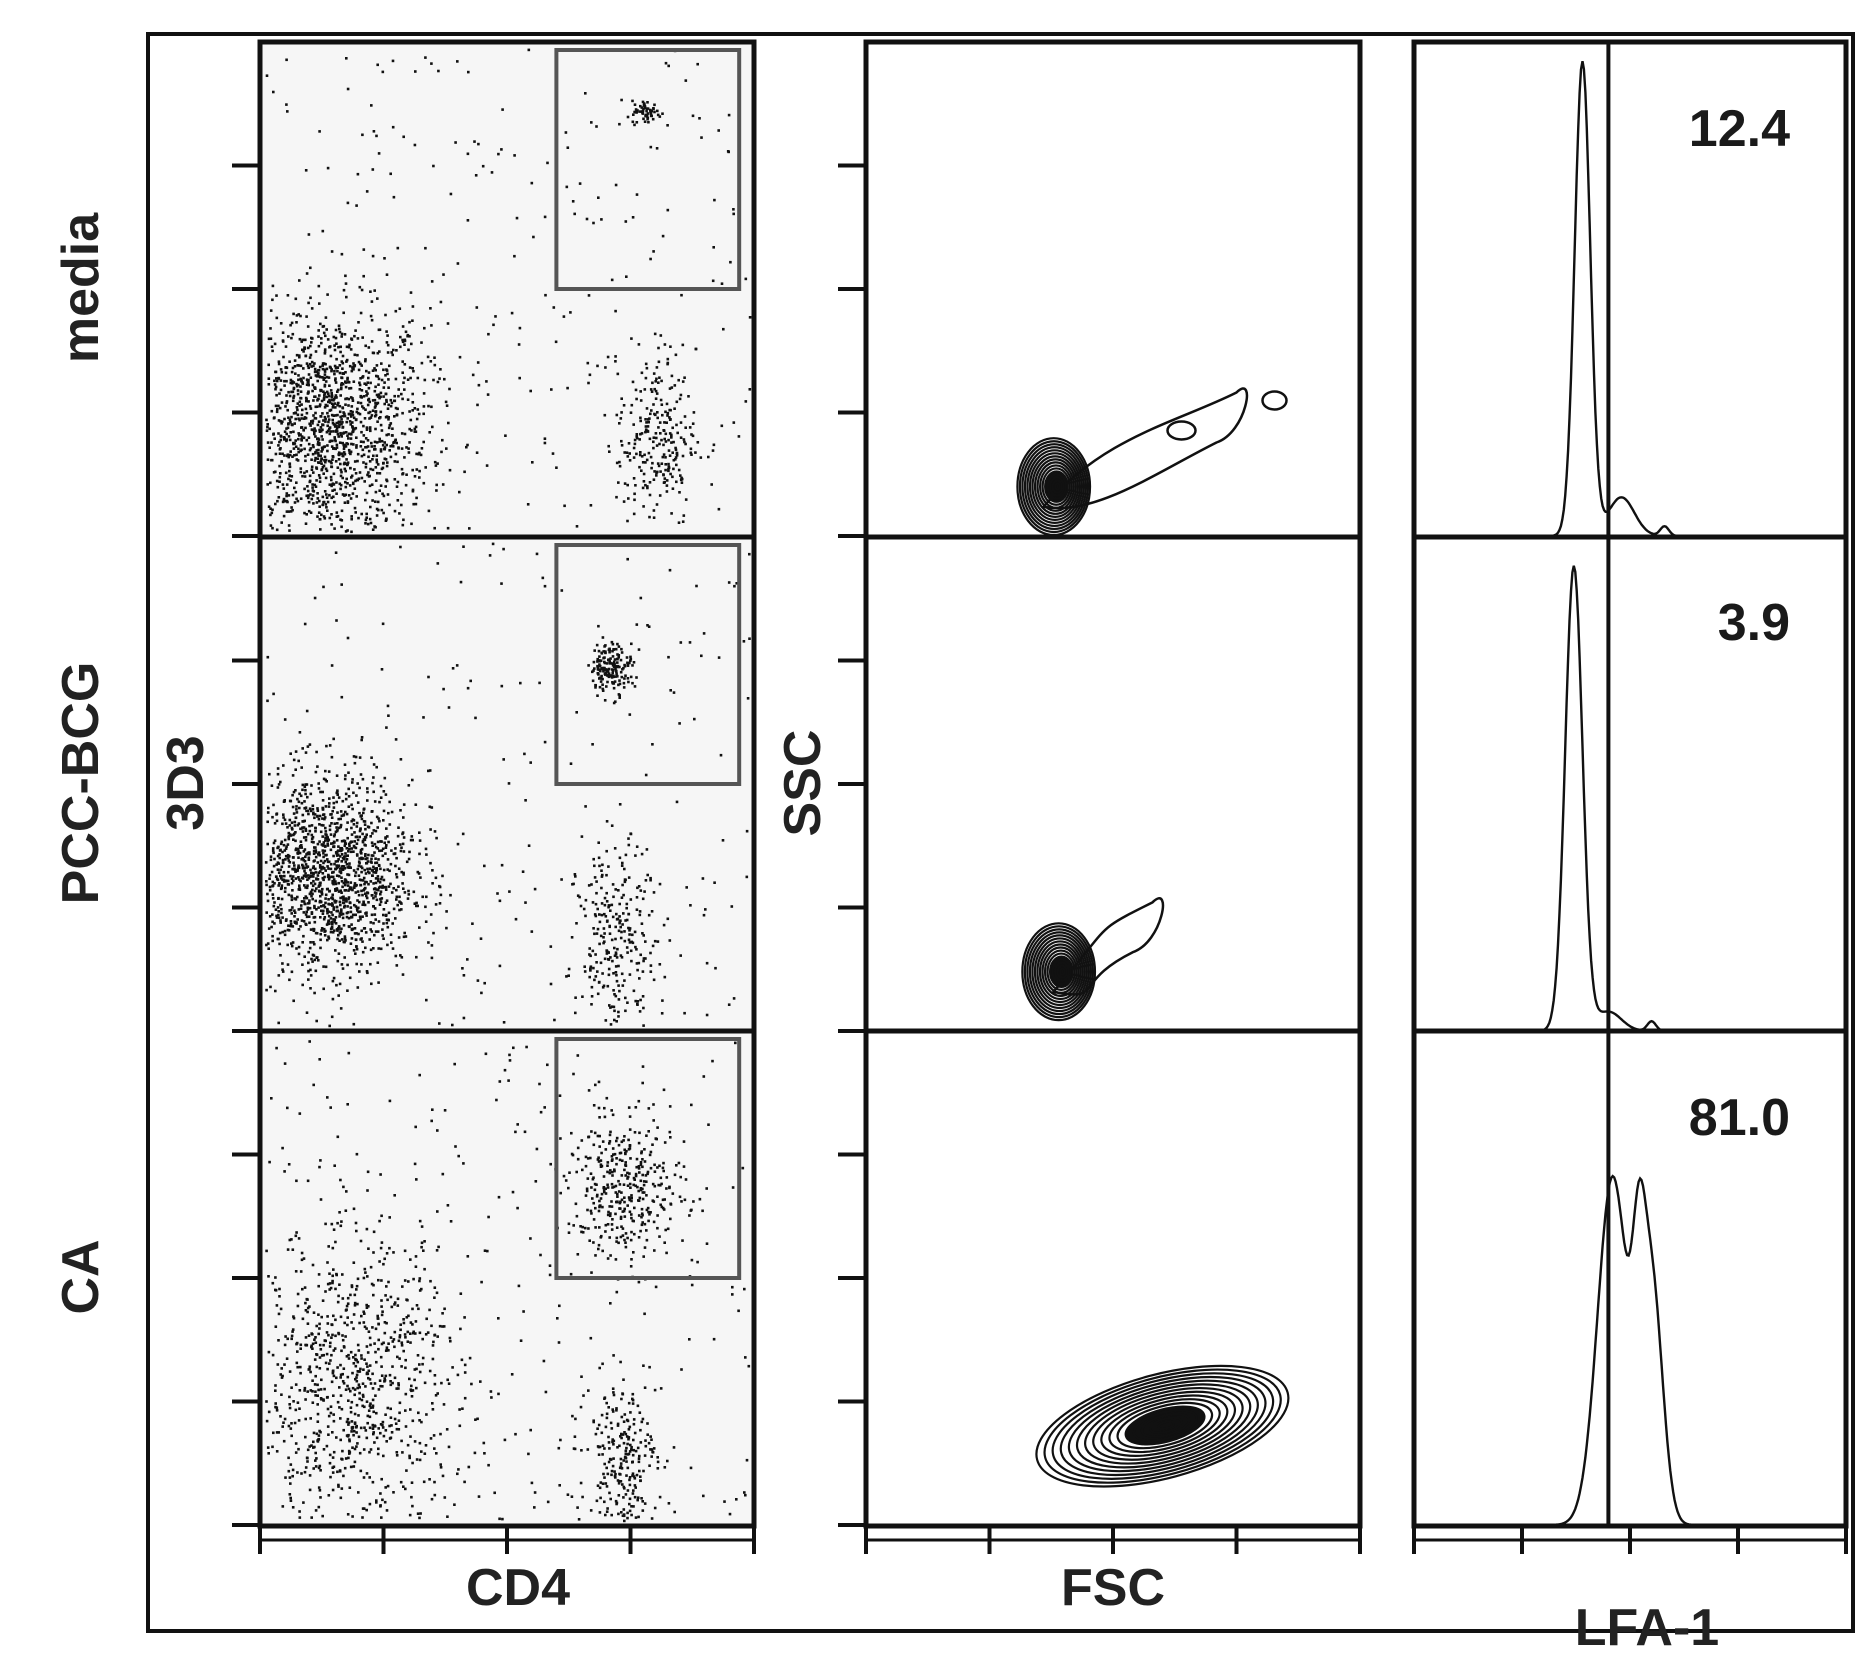 Image resolution: width=1875 pixels, height=1656 pixels. Describe the element at coordinates (507, 289) in the screenshot. I see `dot-plot-media` at that location.